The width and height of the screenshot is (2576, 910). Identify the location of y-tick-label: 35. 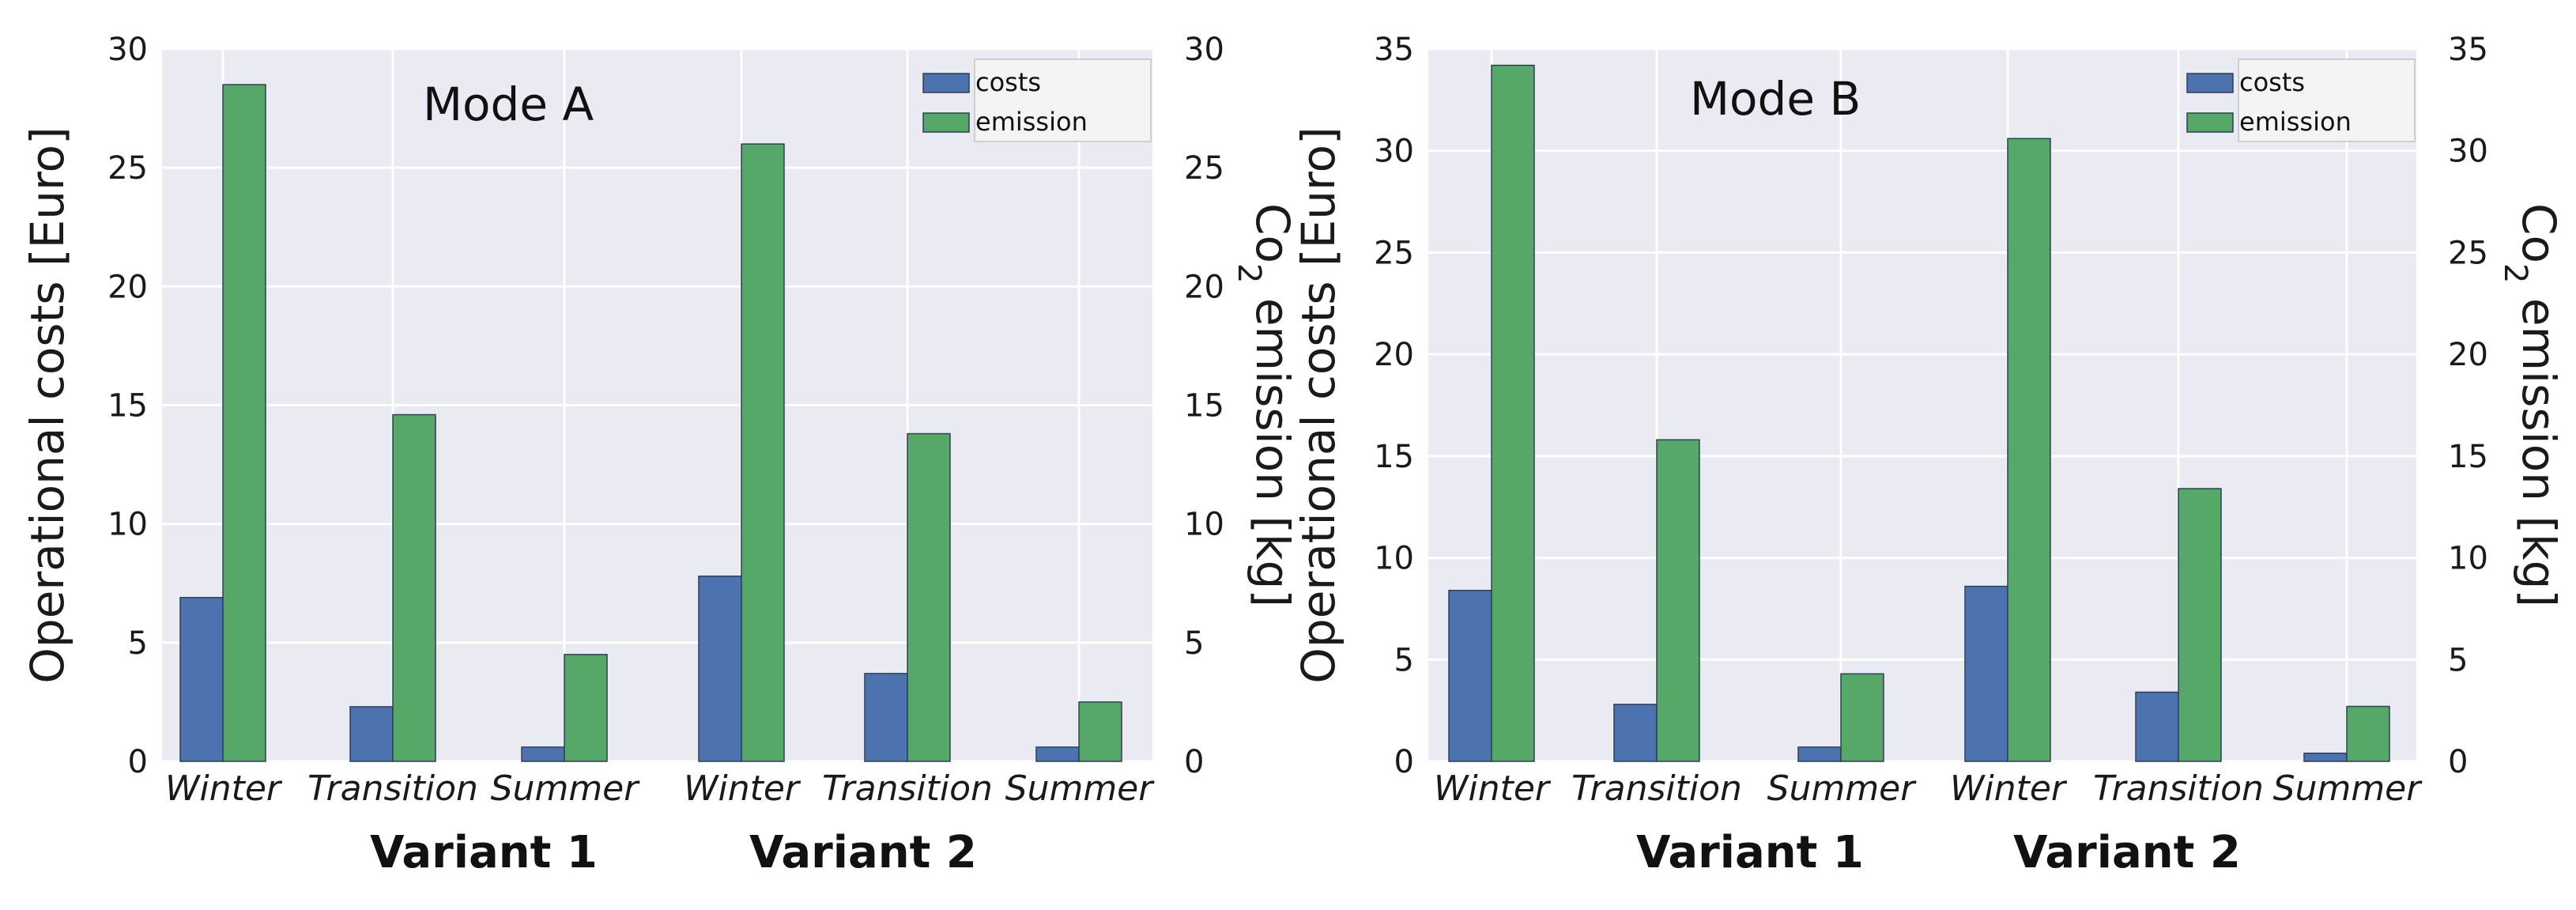
(1394, 50).